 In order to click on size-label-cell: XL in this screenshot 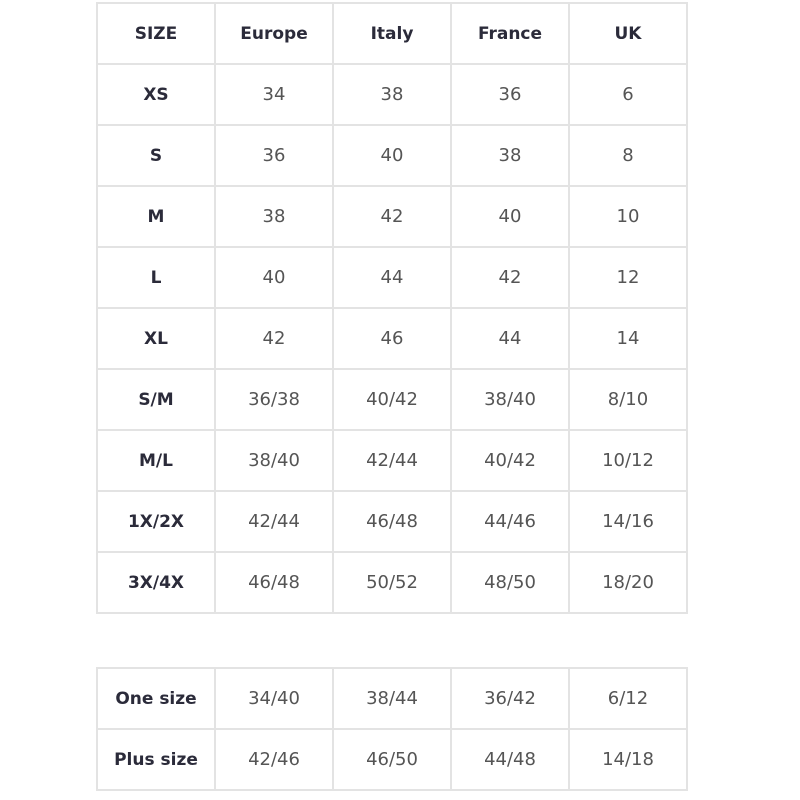, I will do `click(156, 338)`.